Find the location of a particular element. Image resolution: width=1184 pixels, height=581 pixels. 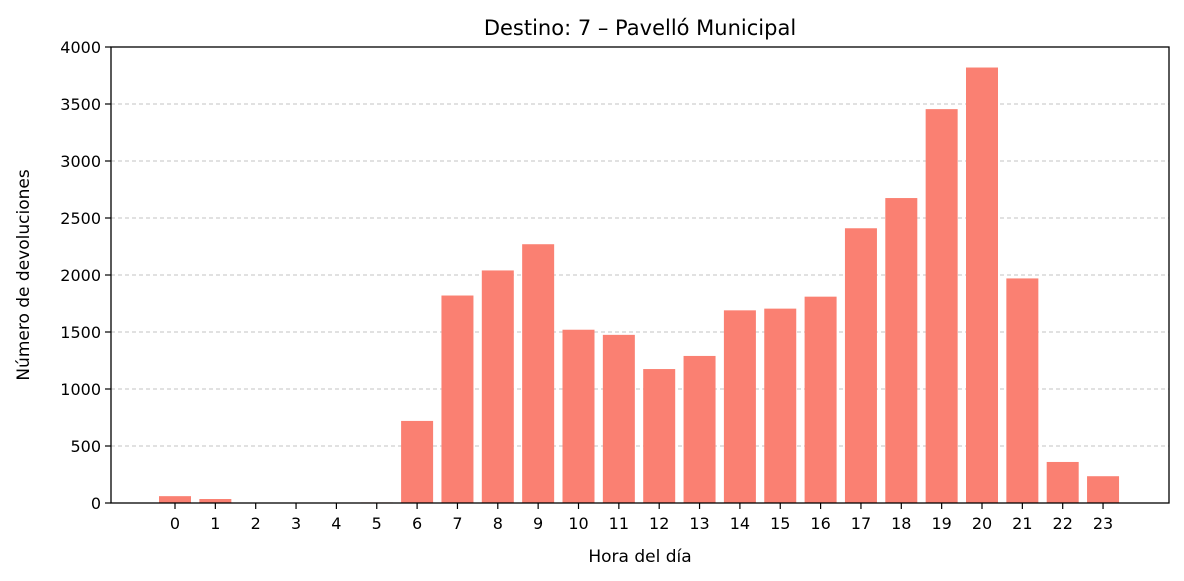

x-axis: 0 1 2 3 4 5 6 7 8 9 10 11 12 13 14 15 16 17 18 19 20 21 22 23 is located at coordinates (641, 518).